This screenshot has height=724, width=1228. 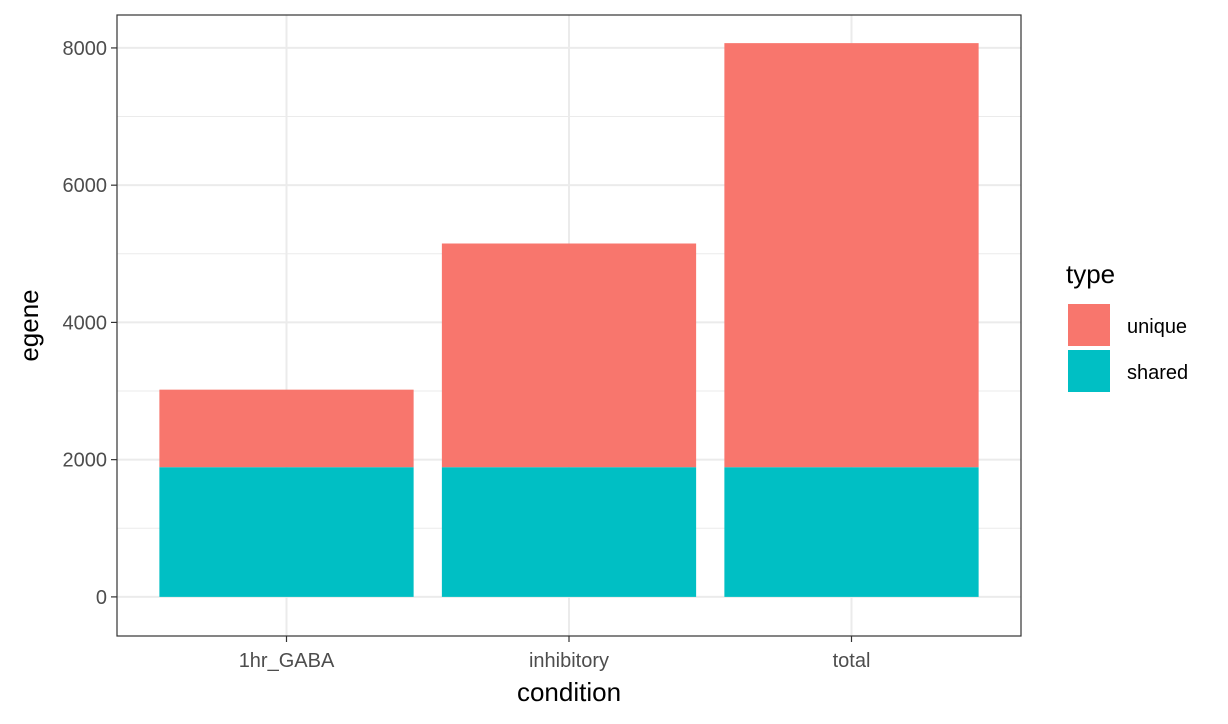 What do you see at coordinates (101, 598) in the screenshot?
I see `y-tick-label: 0` at bounding box center [101, 598].